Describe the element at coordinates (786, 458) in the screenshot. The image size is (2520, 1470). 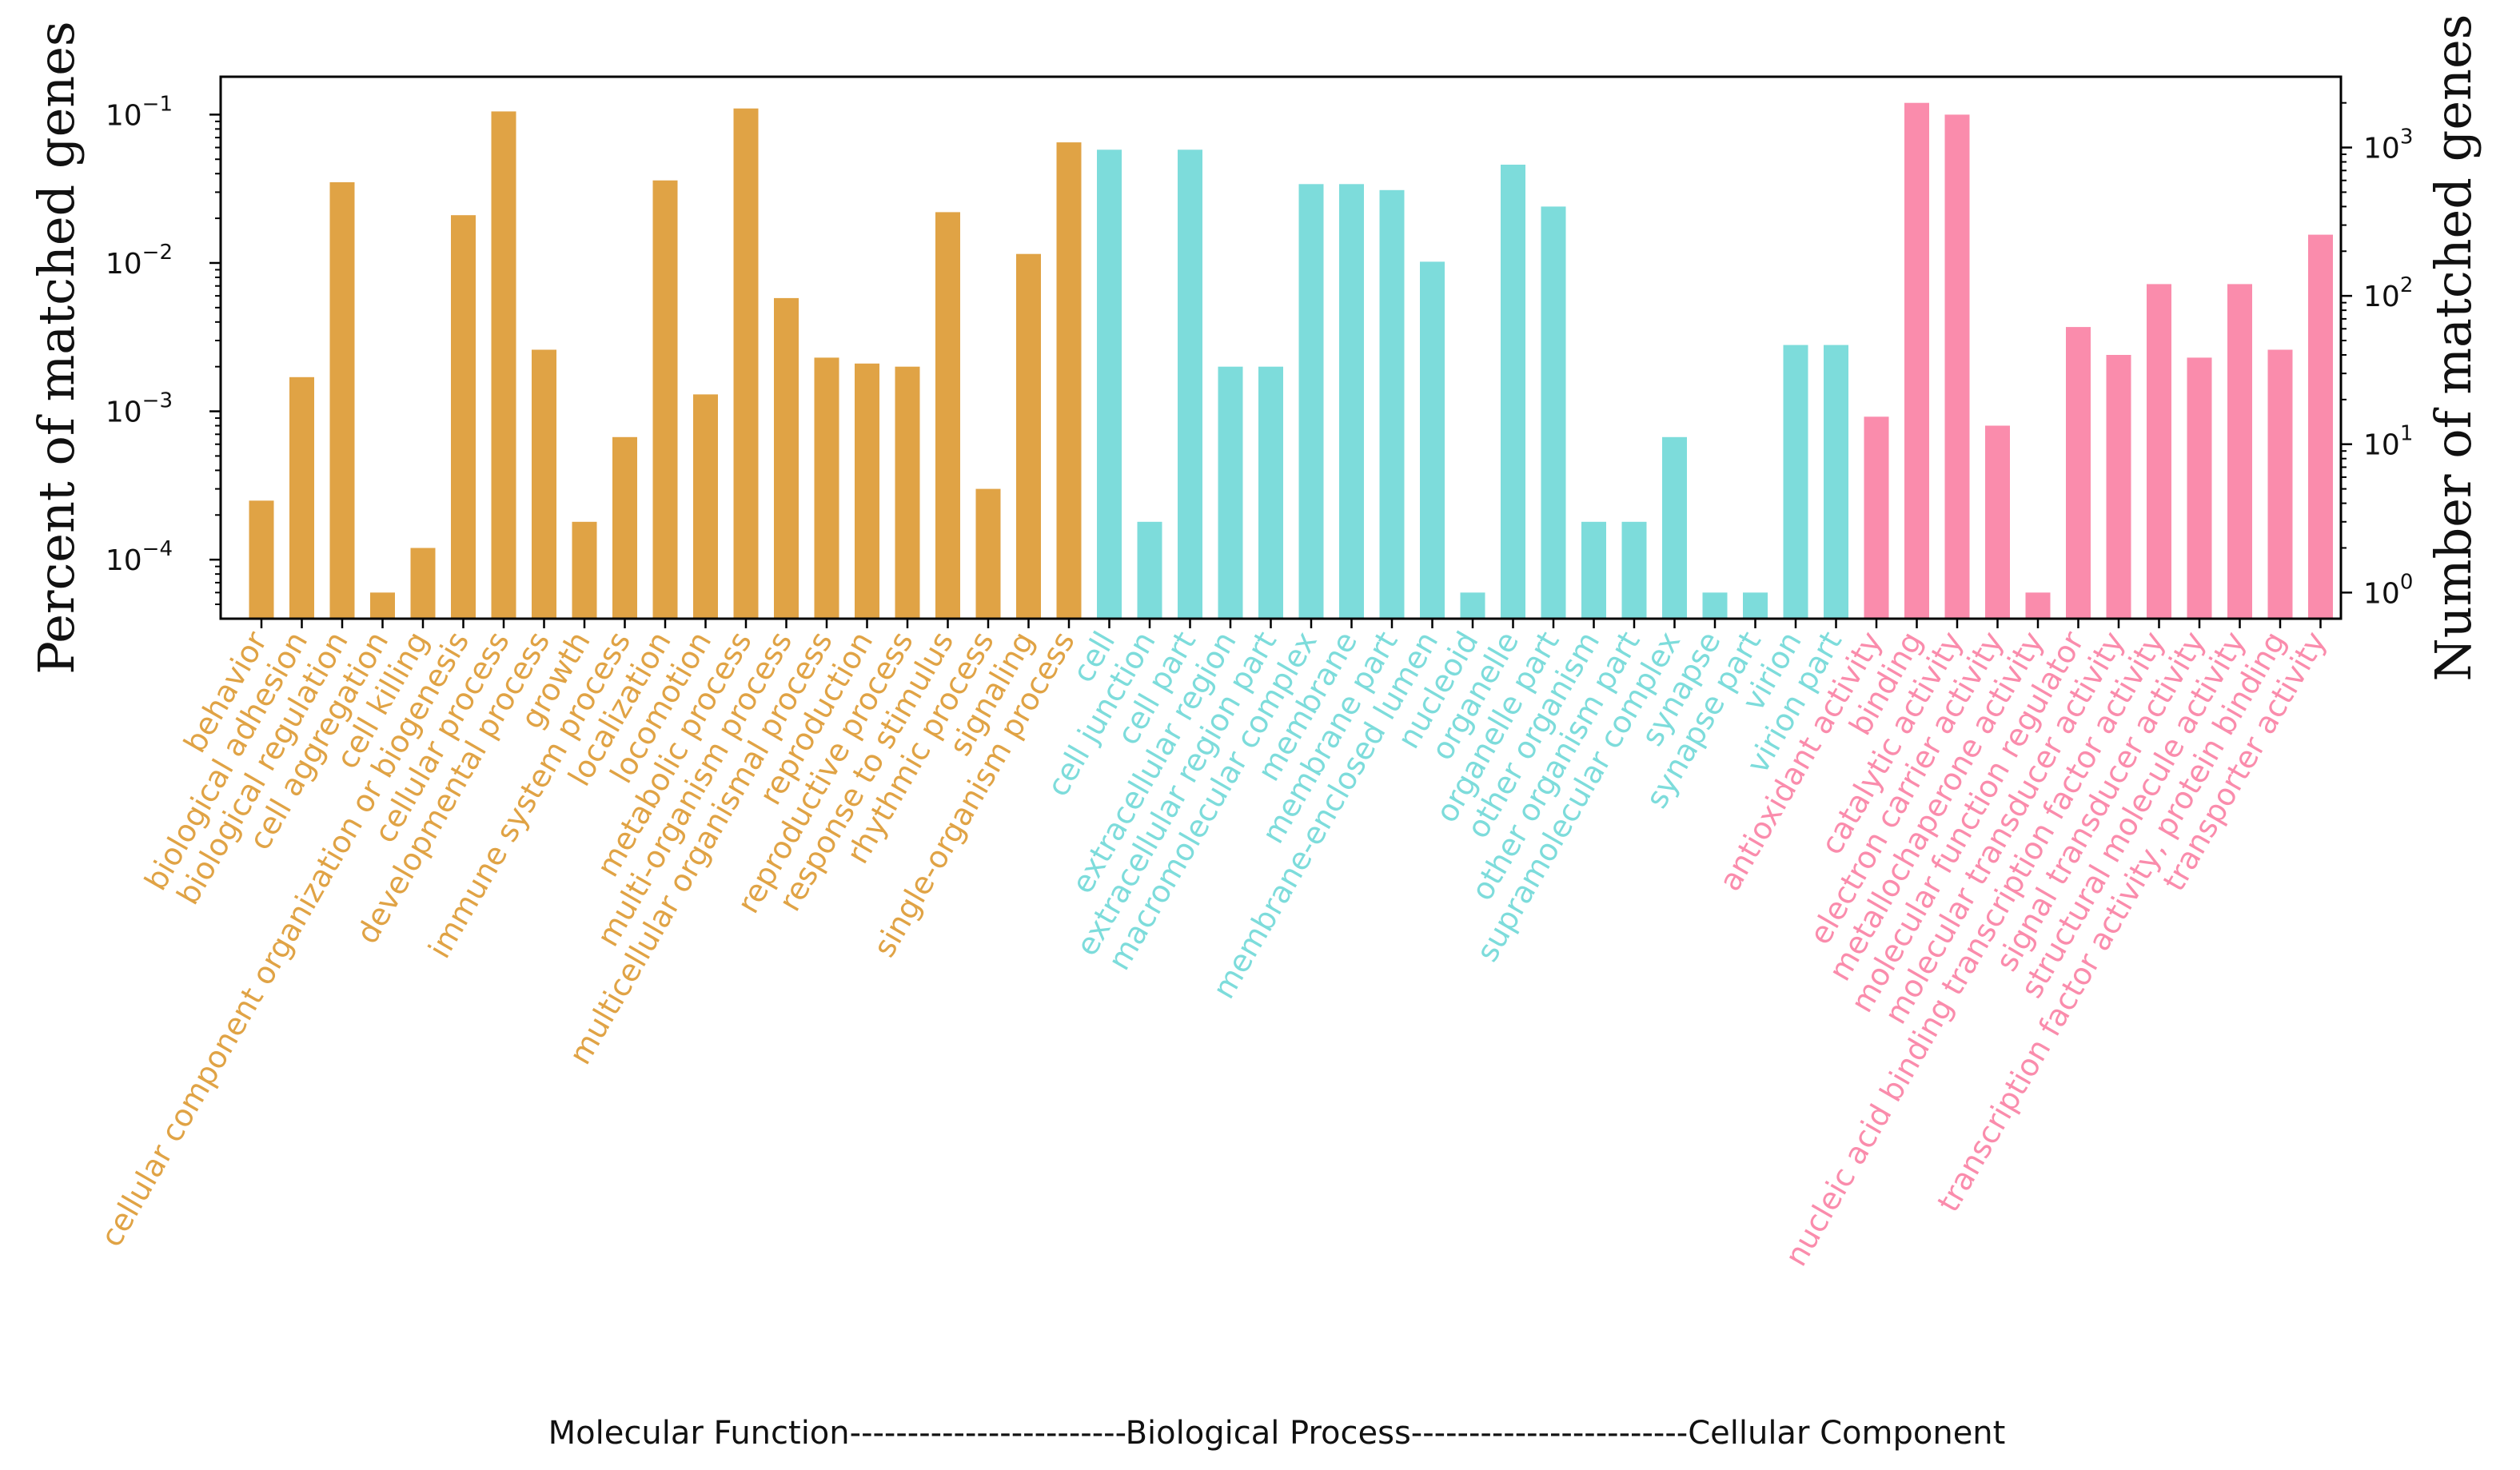
I see `bar-multi-organism-process` at that location.